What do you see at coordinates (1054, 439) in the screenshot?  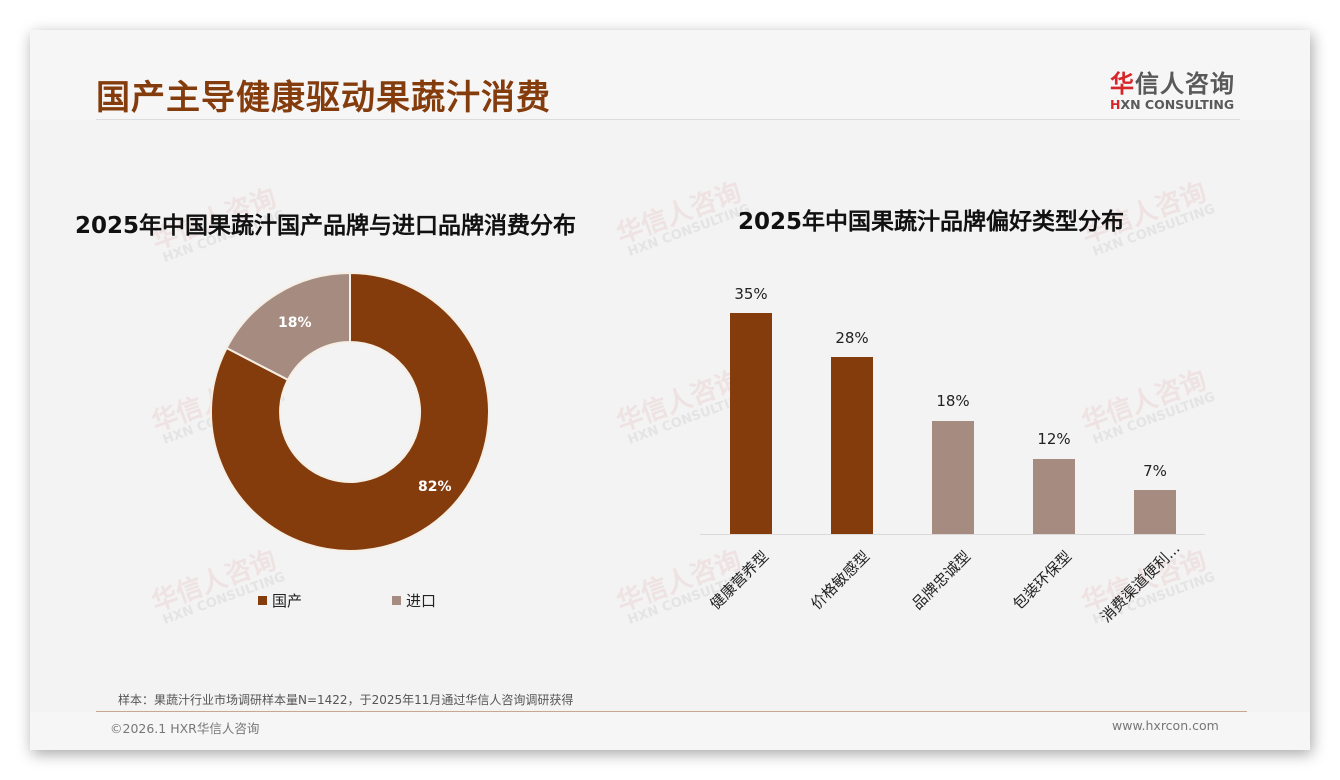 I see `bar-value-label: 12%` at bounding box center [1054, 439].